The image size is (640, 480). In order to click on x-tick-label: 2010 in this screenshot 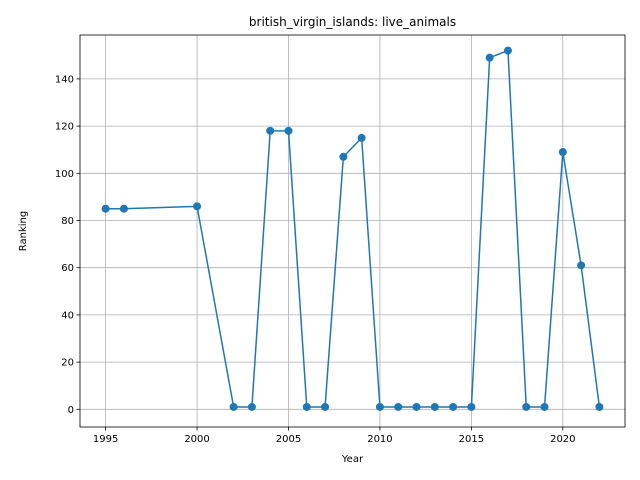, I will do `click(379, 439)`.